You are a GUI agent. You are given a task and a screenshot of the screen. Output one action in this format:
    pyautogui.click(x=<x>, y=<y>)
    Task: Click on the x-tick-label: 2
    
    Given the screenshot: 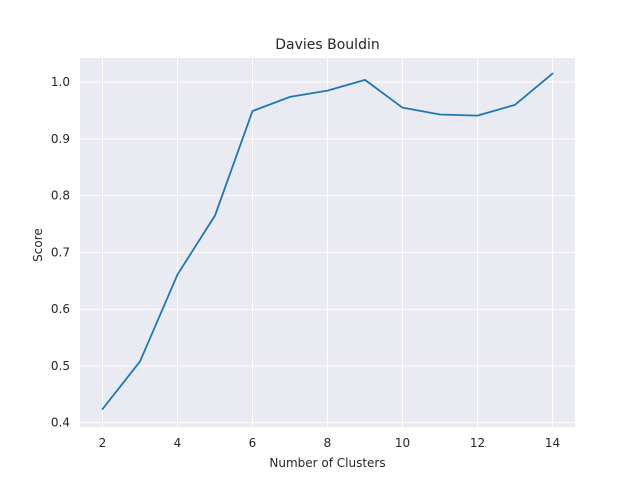 What is the action you would take?
    pyautogui.click(x=103, y=443)
    